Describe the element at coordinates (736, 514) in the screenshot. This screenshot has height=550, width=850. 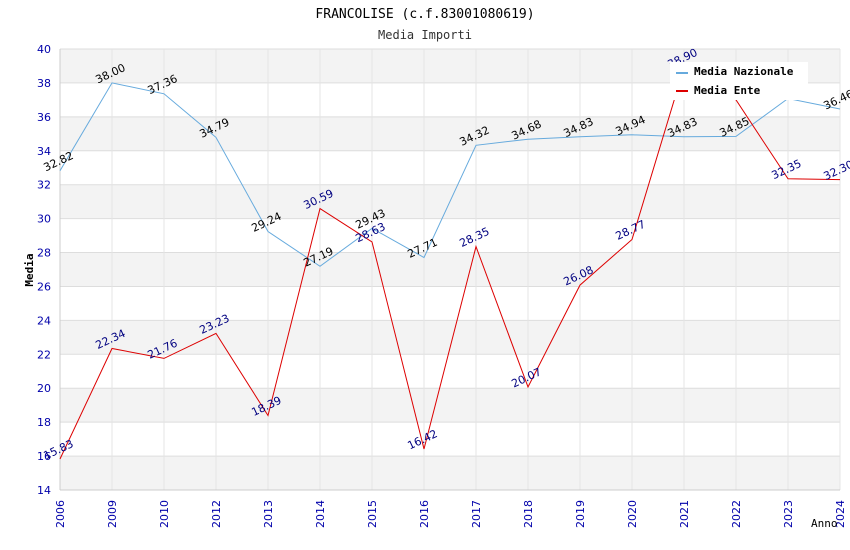
I see `x-tick-label: 2022` at that location.